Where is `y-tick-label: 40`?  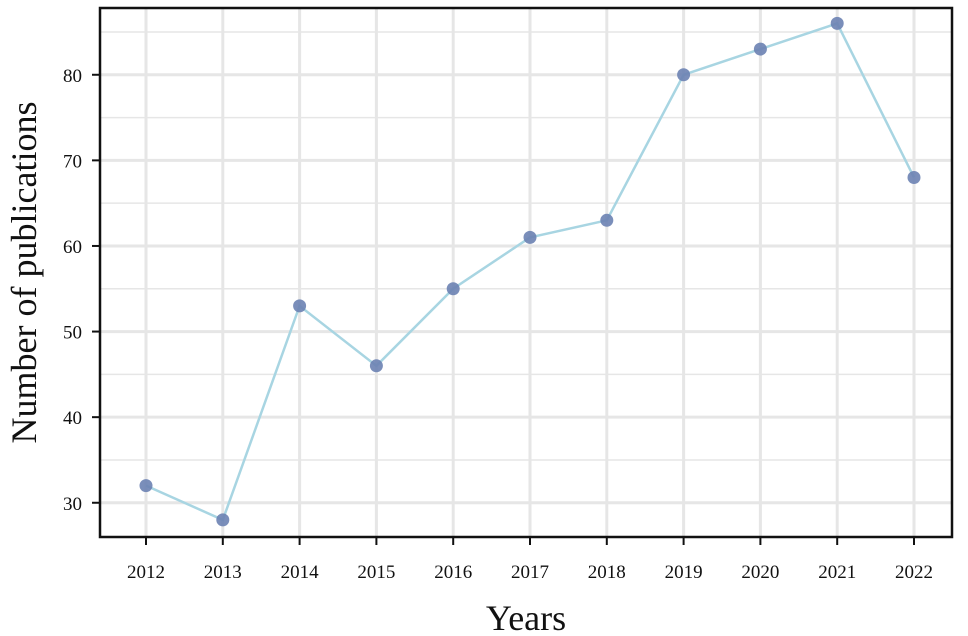 y-tick-label: 40 is located at coordinates (72, 418).